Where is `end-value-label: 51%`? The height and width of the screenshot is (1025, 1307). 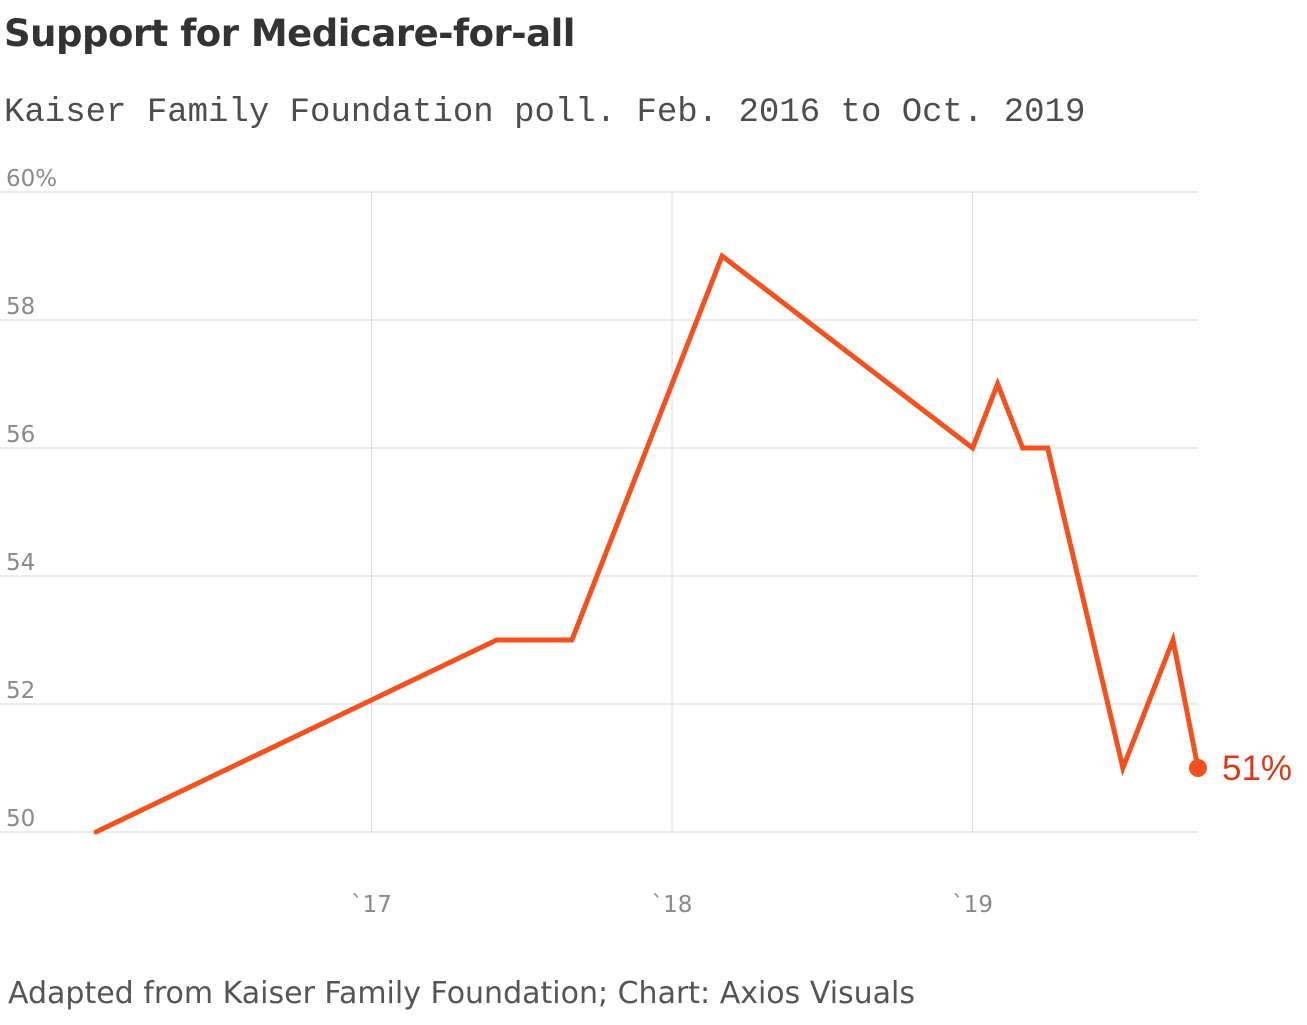 end-value-label: 51% is located at coordinates (1257, 768).